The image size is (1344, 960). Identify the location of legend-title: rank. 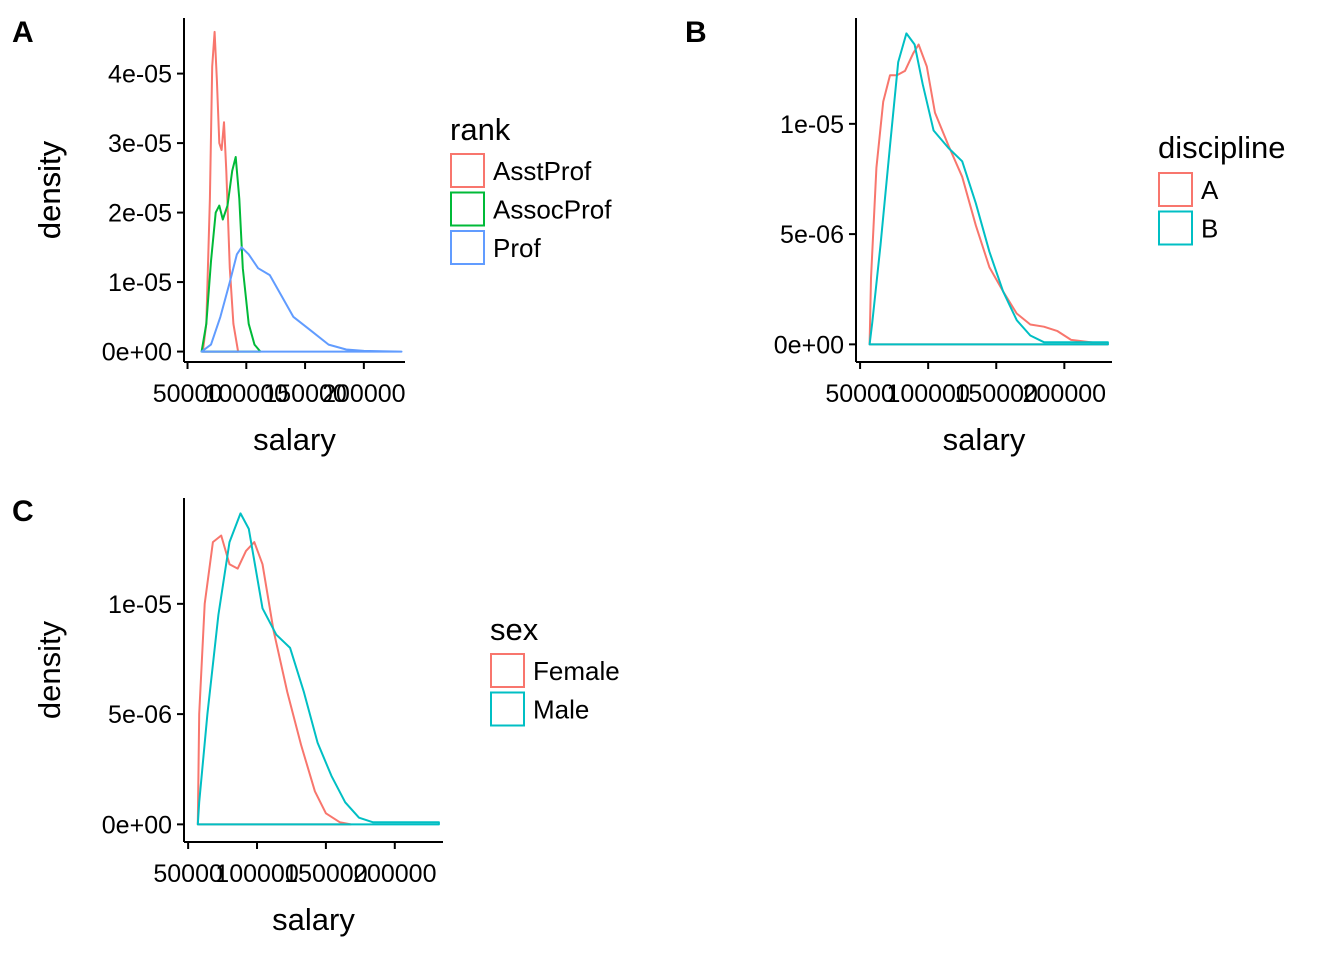
(480, 129).